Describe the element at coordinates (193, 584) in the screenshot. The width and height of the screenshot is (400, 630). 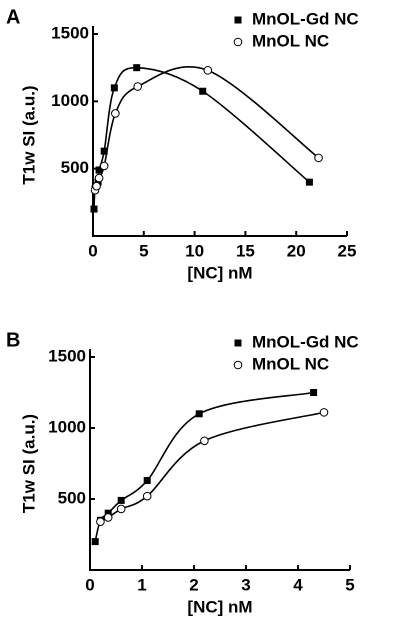
I see `x-tick-label: 2` at that location.